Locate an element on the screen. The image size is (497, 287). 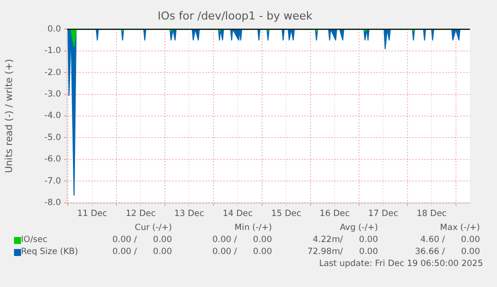
text: 36.66 / 0.00 is located at coordinates (447, 252).